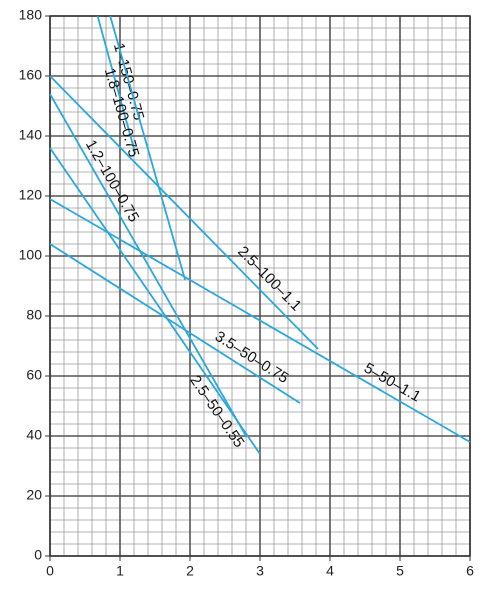 The width and height of the screenshot is (485, 590). Describe the element at coordinates (190, 571) in the screenshot. I see `x-tick-label: 2` at that location.